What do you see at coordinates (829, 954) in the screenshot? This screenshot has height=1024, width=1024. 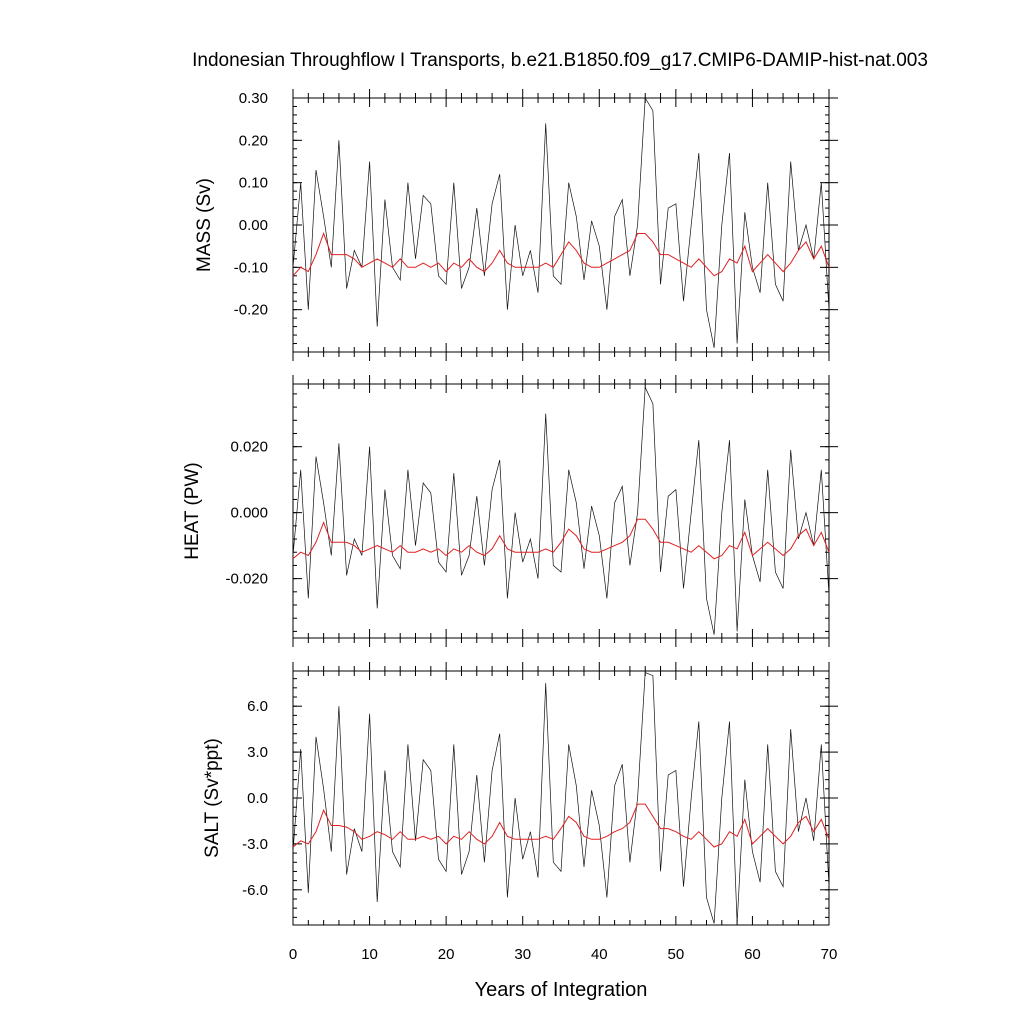 I see `panel-salt-xtick-label: 70` at bounding box center [829, 954].